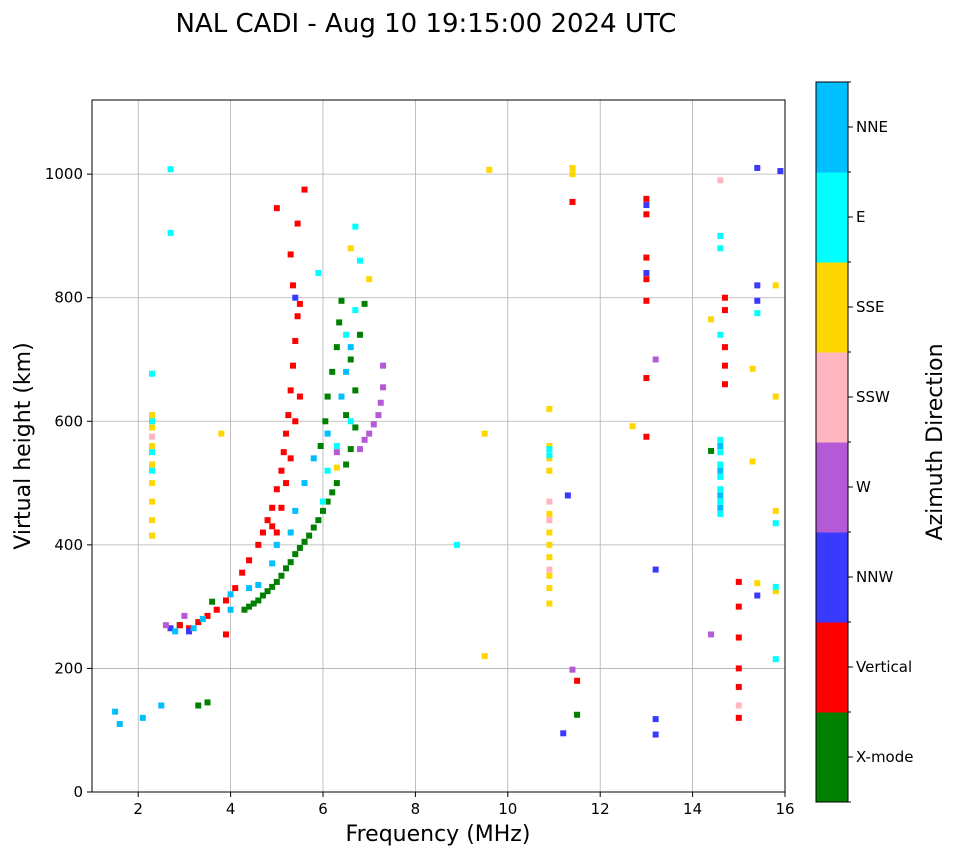 This screenshot has height=857, width=958. I want to click on x-tick-label: 16, so click(784, 809).